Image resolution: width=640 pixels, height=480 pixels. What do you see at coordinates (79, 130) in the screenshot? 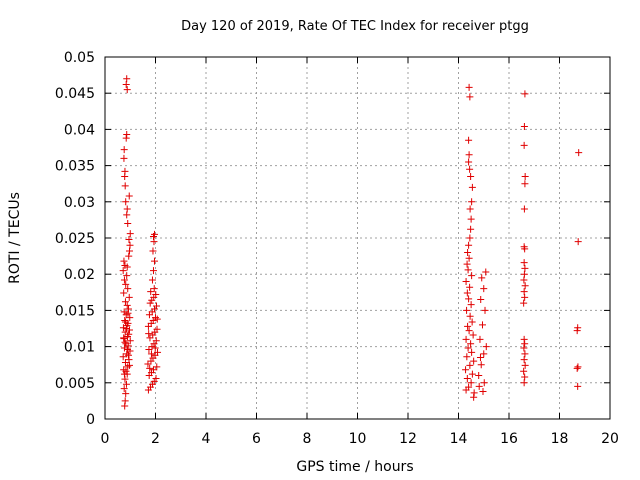
I see `y-tick-label: 0.04` at bounding box center [79, 130].